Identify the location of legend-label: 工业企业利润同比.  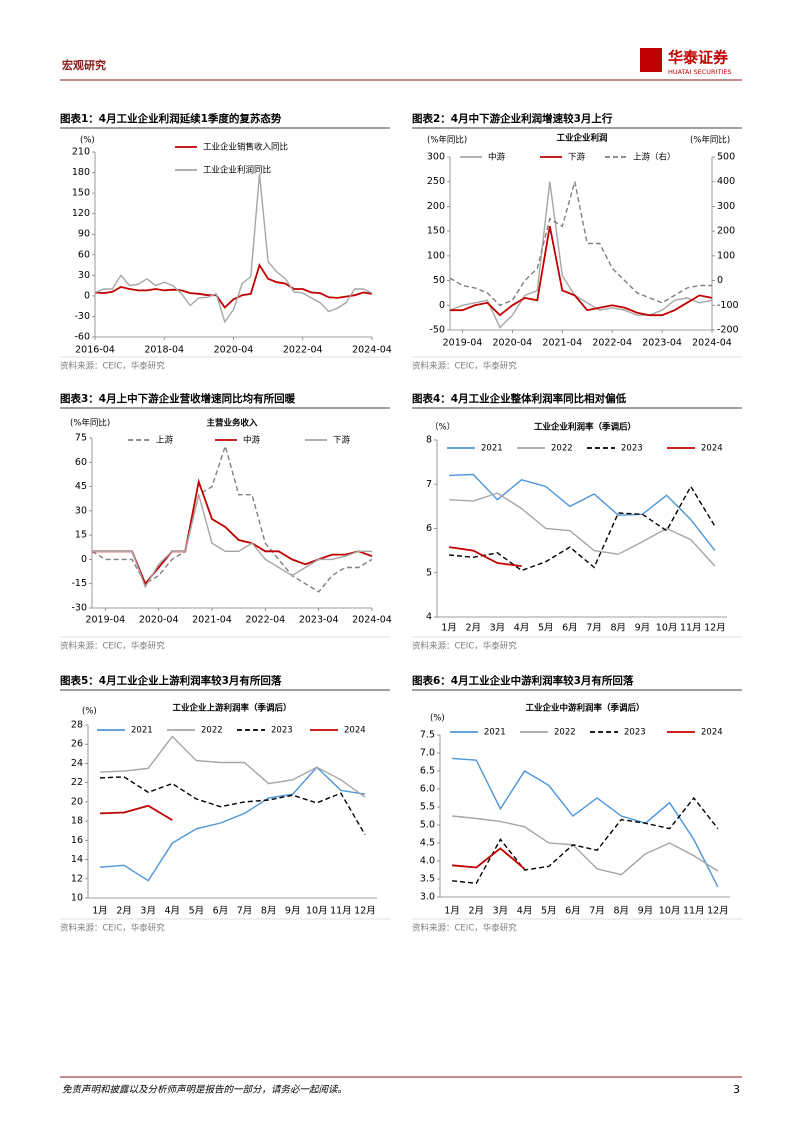
(237, 170).